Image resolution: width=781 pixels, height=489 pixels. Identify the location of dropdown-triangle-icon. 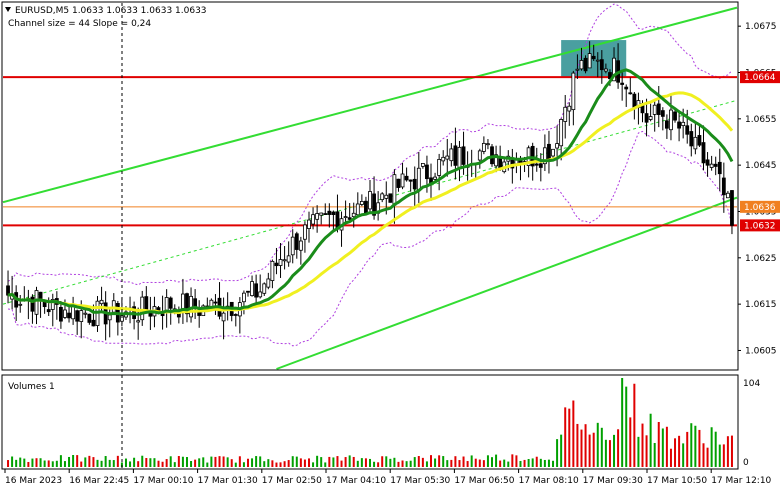
(8, 9).